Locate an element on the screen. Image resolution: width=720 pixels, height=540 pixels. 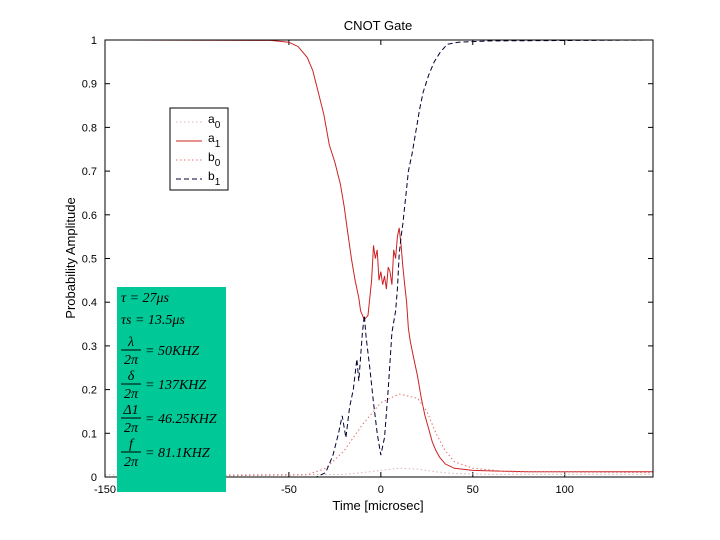
legend-box is located at coordinates (199, 149).